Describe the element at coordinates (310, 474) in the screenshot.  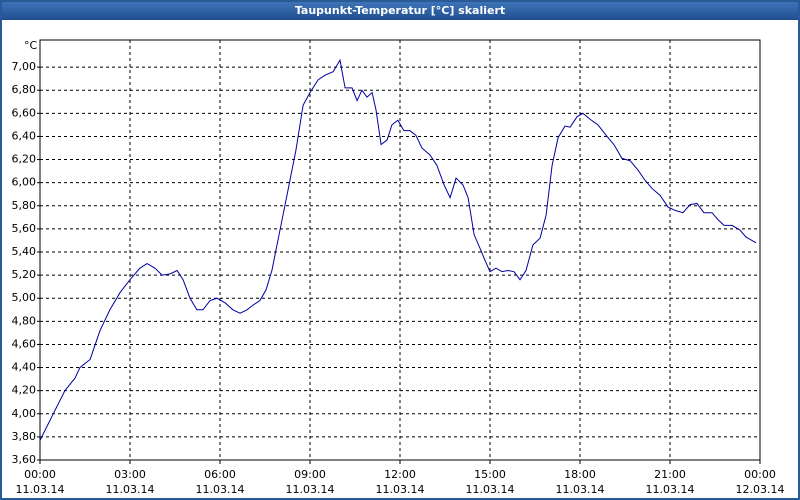
I see `x-tick-label: 09:00` at that location.